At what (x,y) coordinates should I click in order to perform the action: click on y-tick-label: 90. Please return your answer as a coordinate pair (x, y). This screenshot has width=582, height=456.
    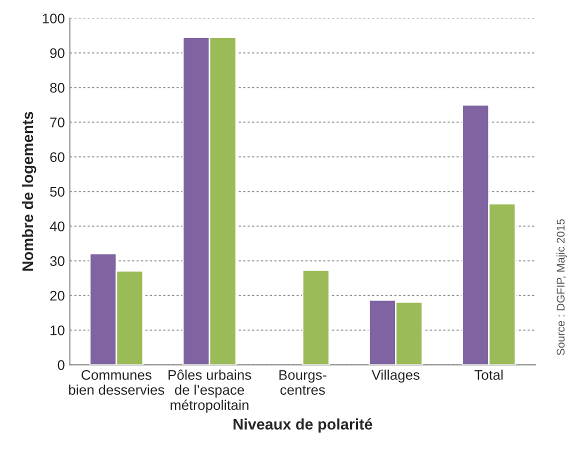
    Looking at the image, I should click on (57, 53).